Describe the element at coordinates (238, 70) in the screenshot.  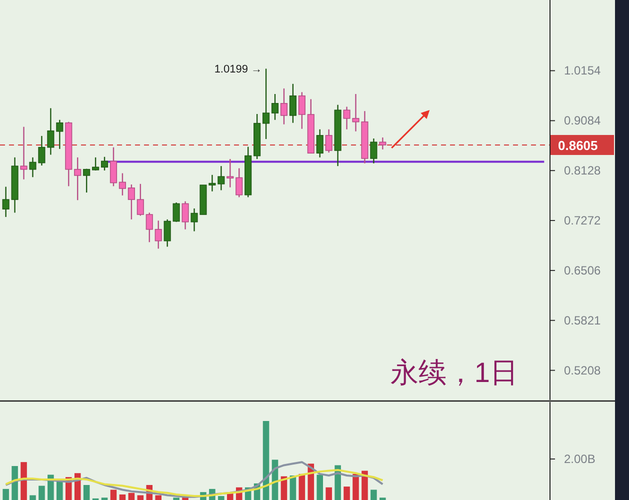
I see `annotation: 1.0199 →` at that location.